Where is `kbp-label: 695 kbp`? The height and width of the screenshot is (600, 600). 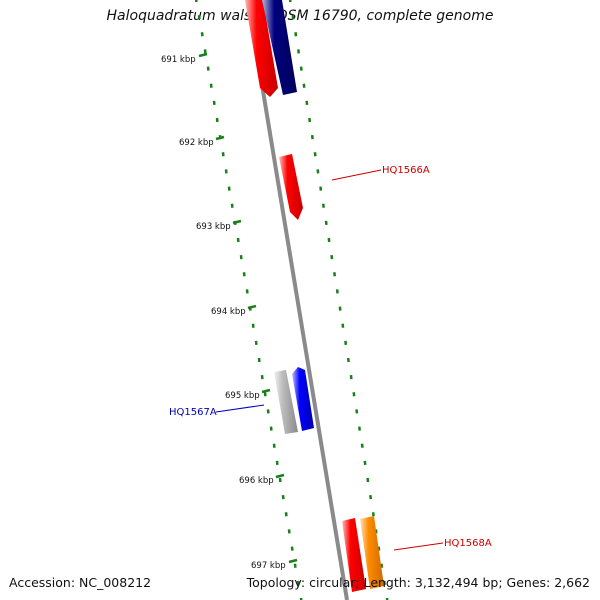
kbp-label: 695 kbp is located at coordinates (242, 396).